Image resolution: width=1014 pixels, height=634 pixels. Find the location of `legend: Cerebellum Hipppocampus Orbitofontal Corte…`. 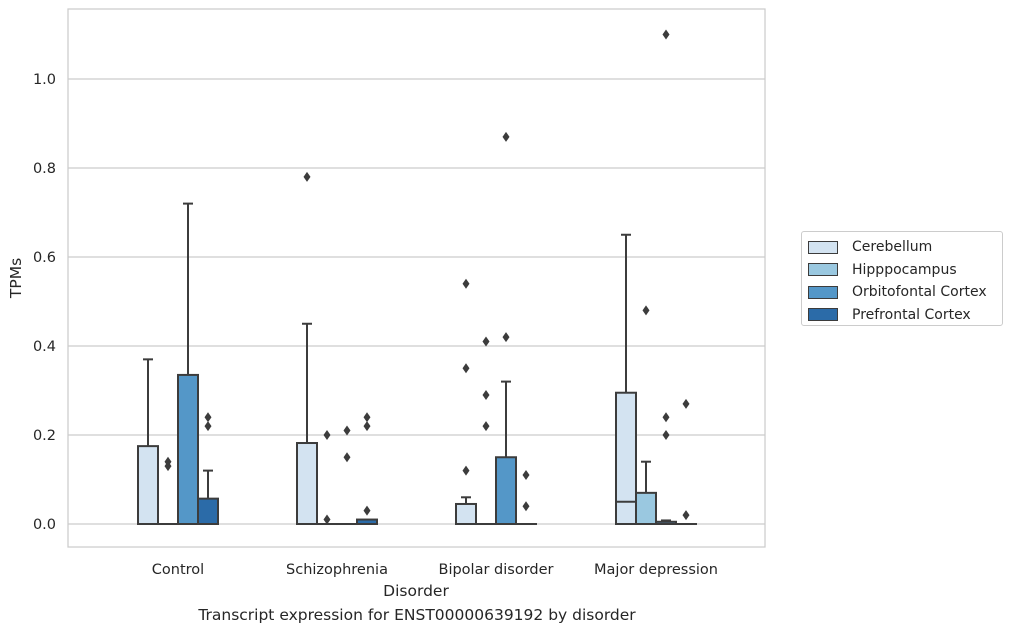

legend: Cerebellum Hipppocampus Orbitofontal Corte… is located at coordinates (902, 278).